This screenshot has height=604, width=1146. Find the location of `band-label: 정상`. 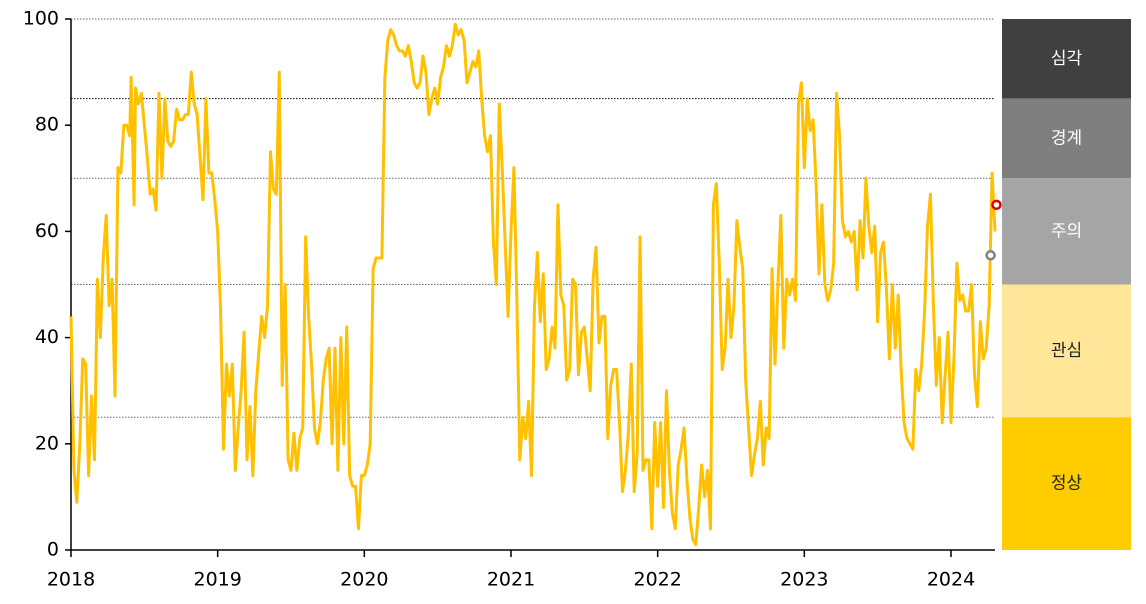

band-label: 정상 is located at coordinates (1067, 484).